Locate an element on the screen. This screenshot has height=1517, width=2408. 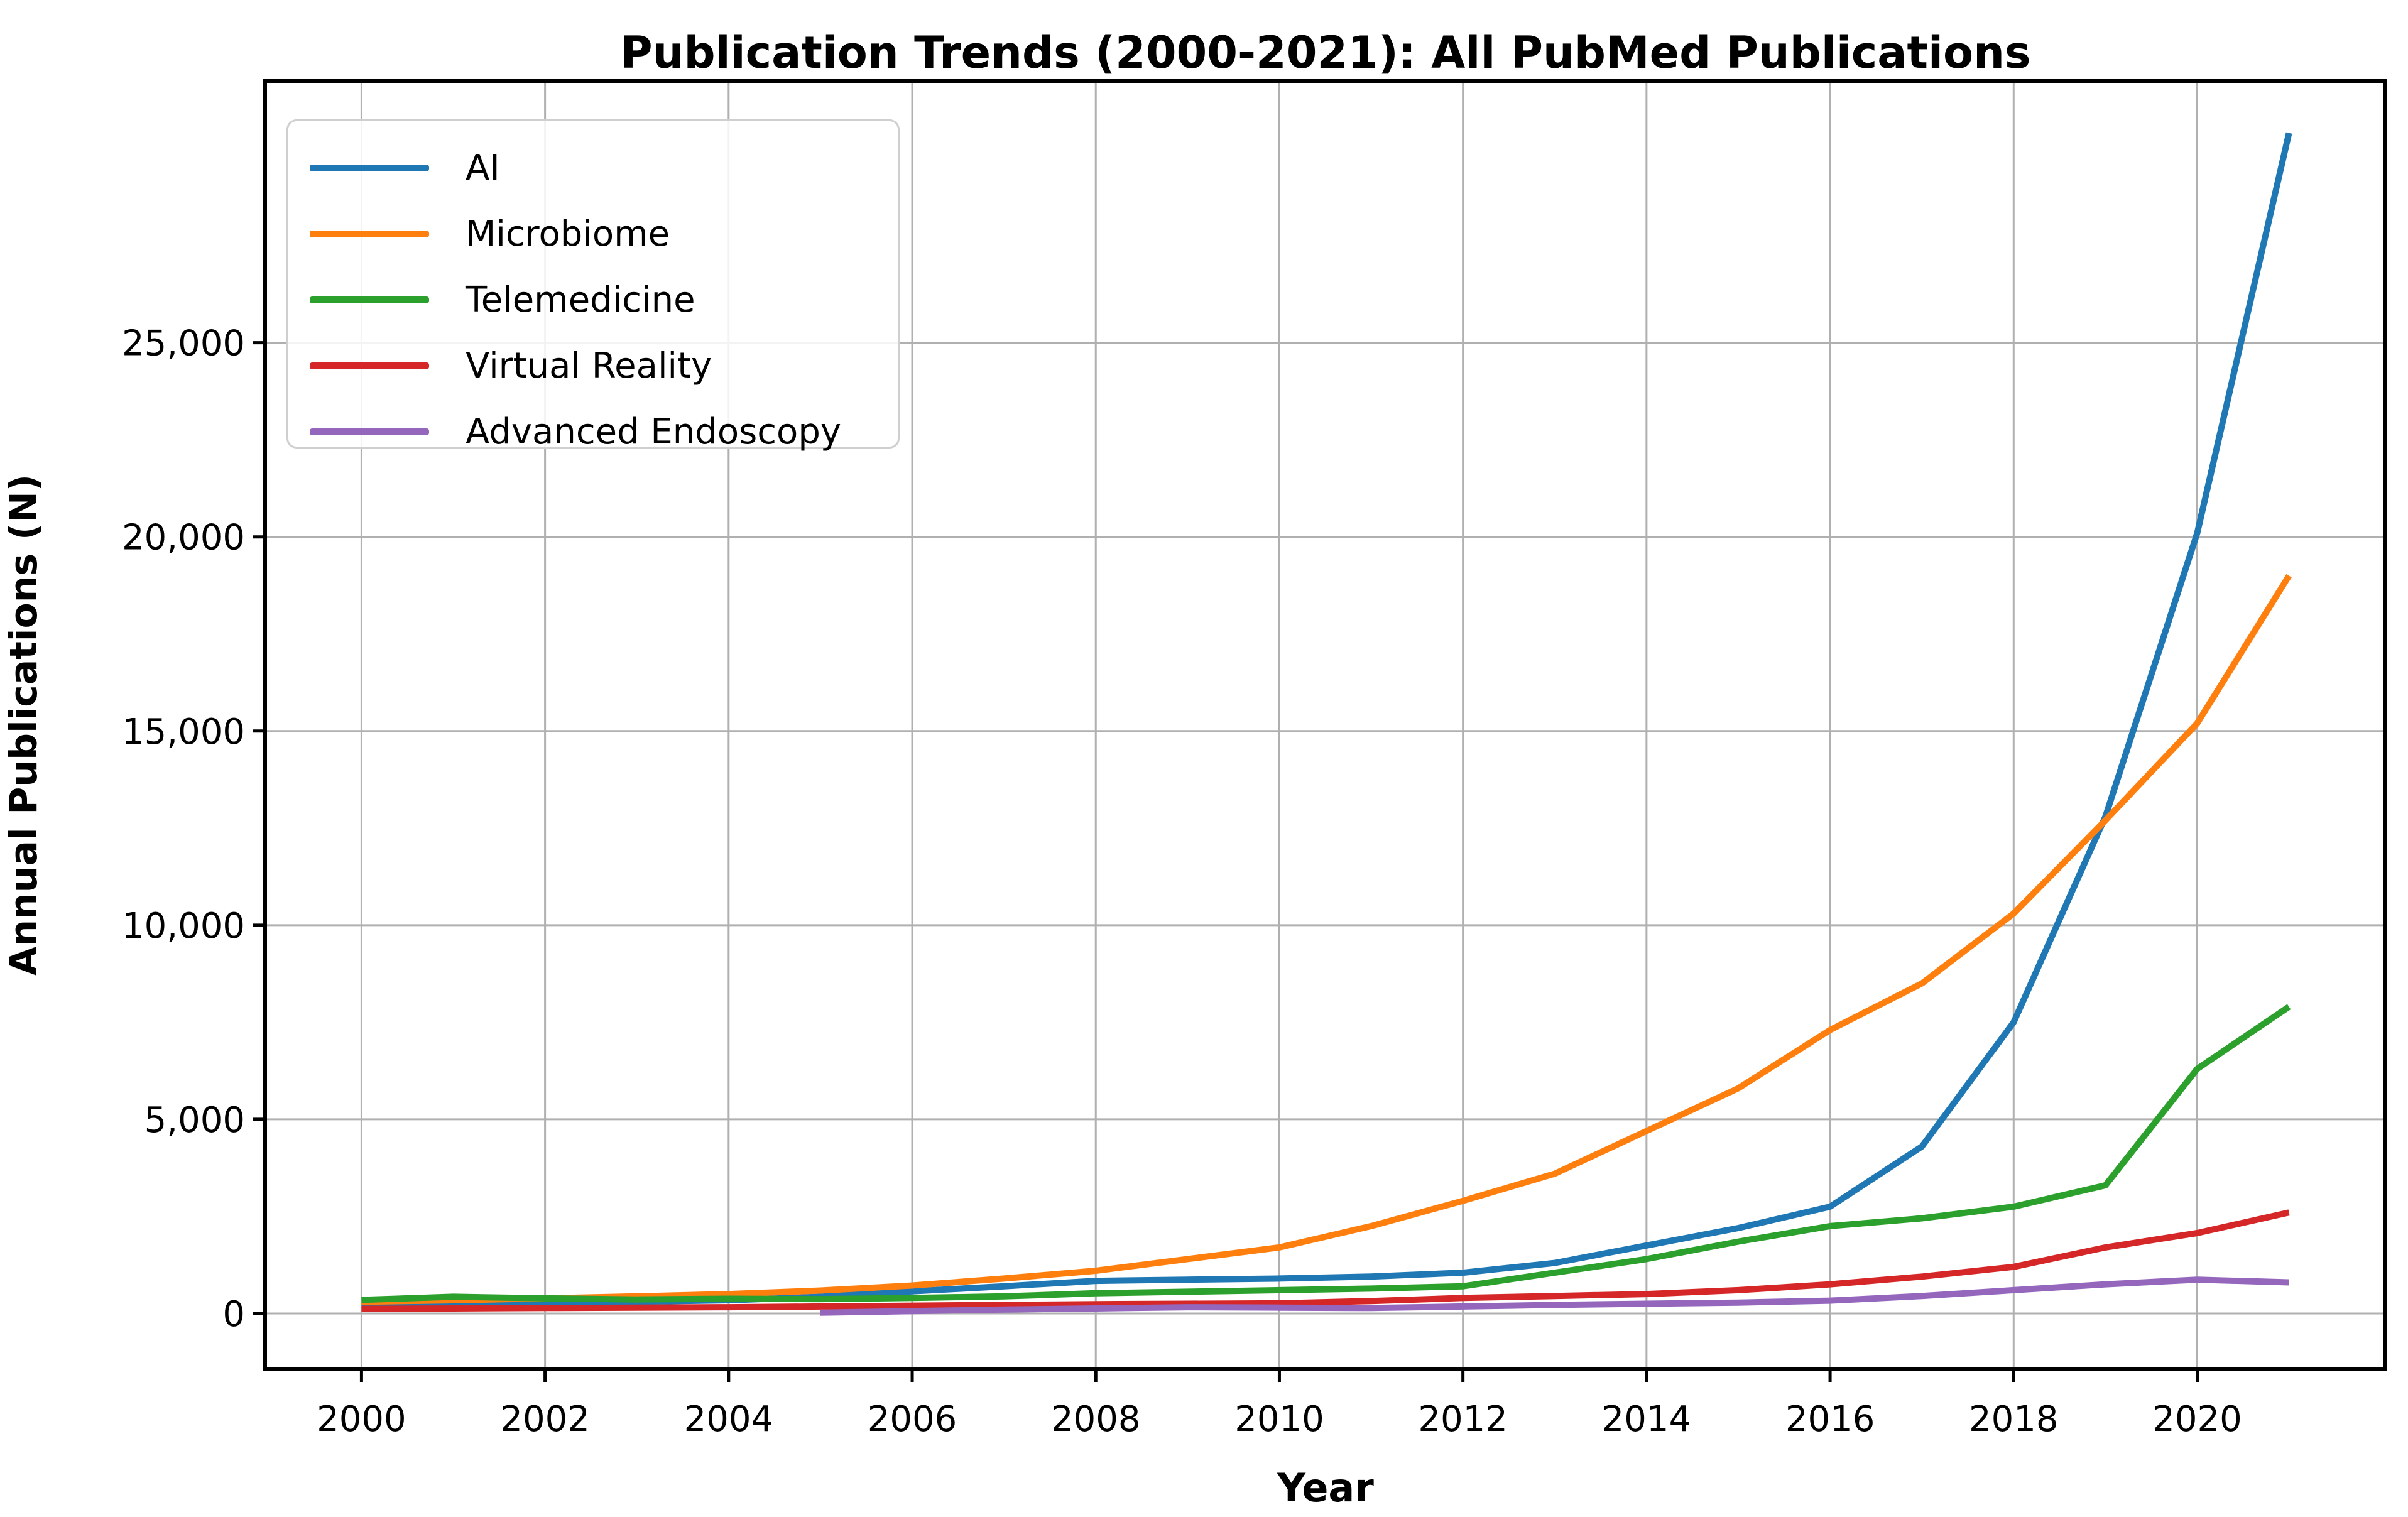
legend-label-virtual-reality: Virtual Reality is located at coordinates (589, 365).